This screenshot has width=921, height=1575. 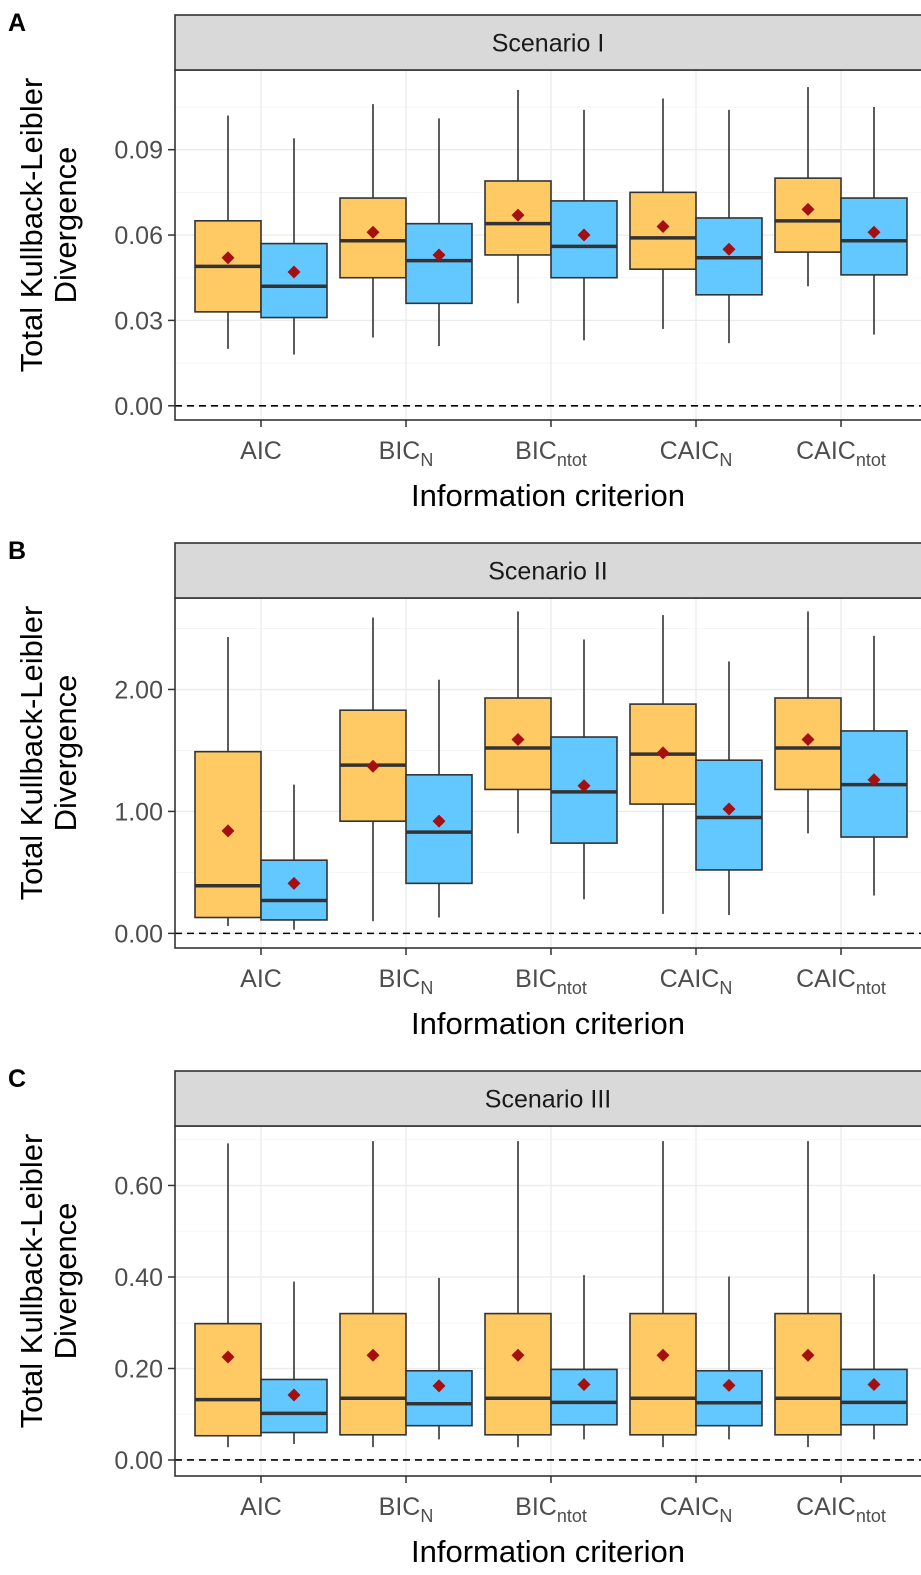 I want to click on y-tick-label: 0.60, so click(x=138, y=1186).